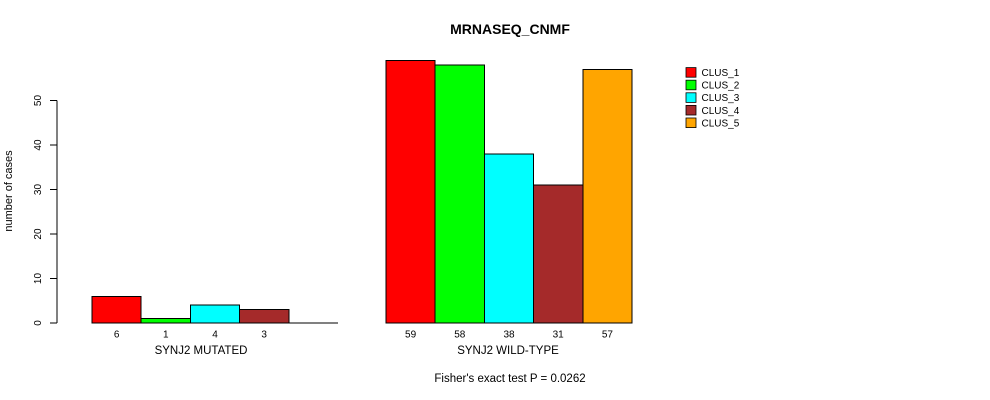 The height and width of the screenshot is (400, 990). What do you see at coordinates (215, 335) in the screenshot?
I see `bar-value-label: 4` at bounding box center [215, 335].